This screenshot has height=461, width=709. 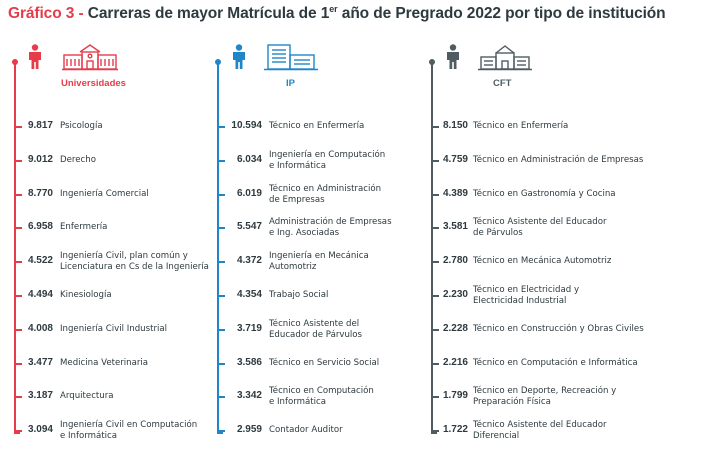 I want to click on universidades-row-value: 4.522, so click(x=40, y=261).